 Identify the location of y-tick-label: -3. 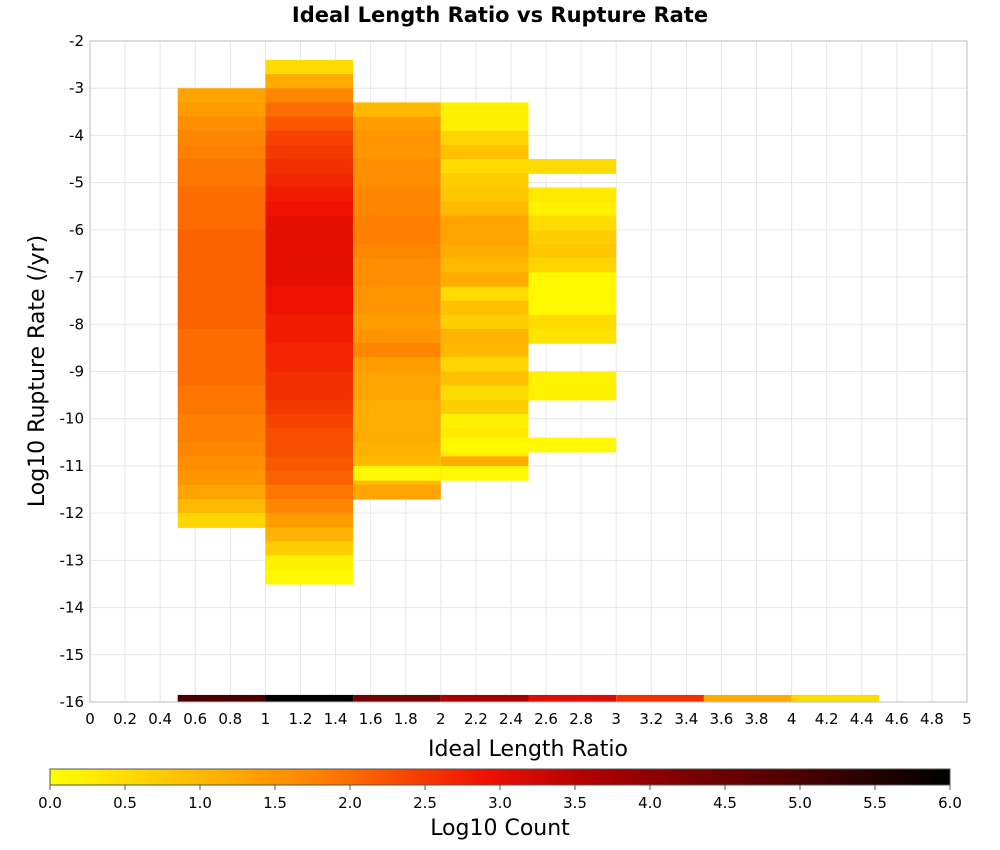
(76, 88).